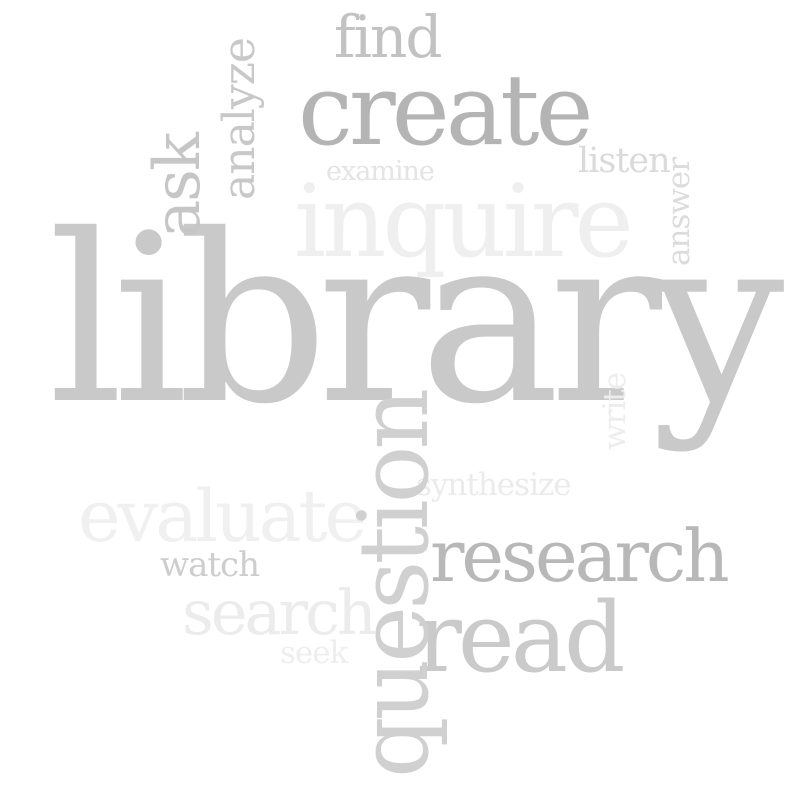 The image size is (800, 787). I want to click on word-find: find, so click(388, 37).